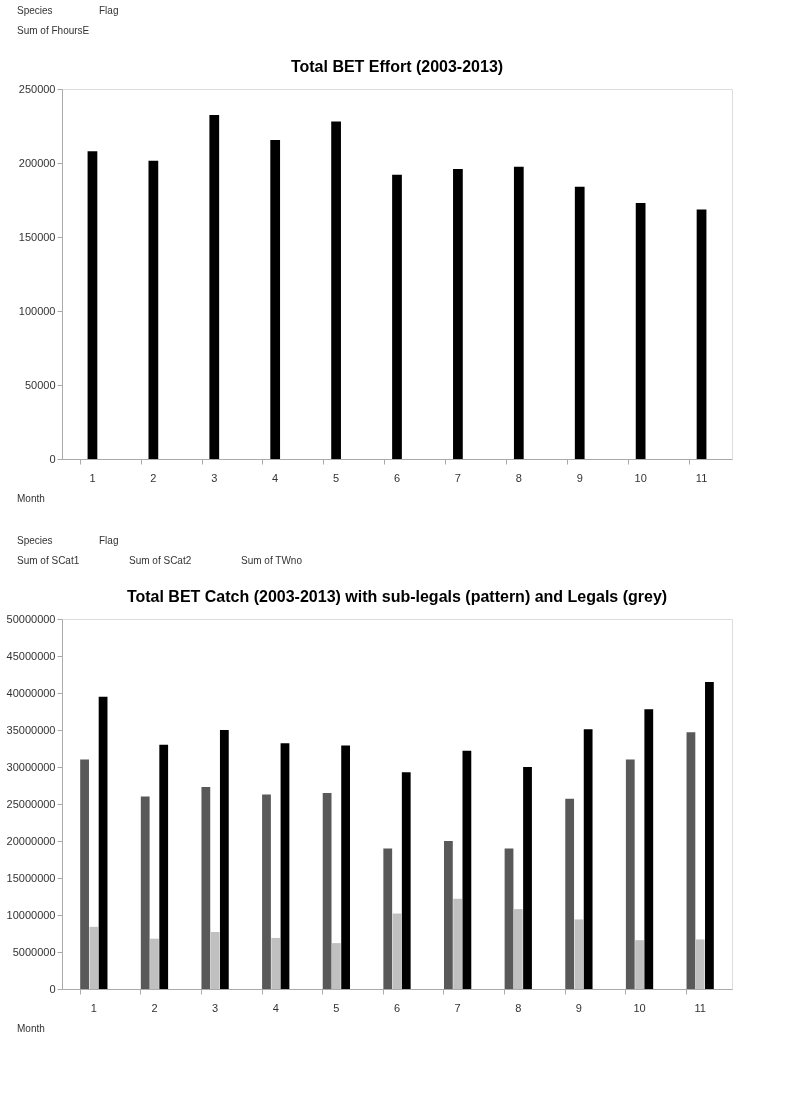 This screenshot has width=808, height=1115. Describe the element at coordinates (31, 766) in the screenshot. I see `y-tick-label: 30000000` at that location.